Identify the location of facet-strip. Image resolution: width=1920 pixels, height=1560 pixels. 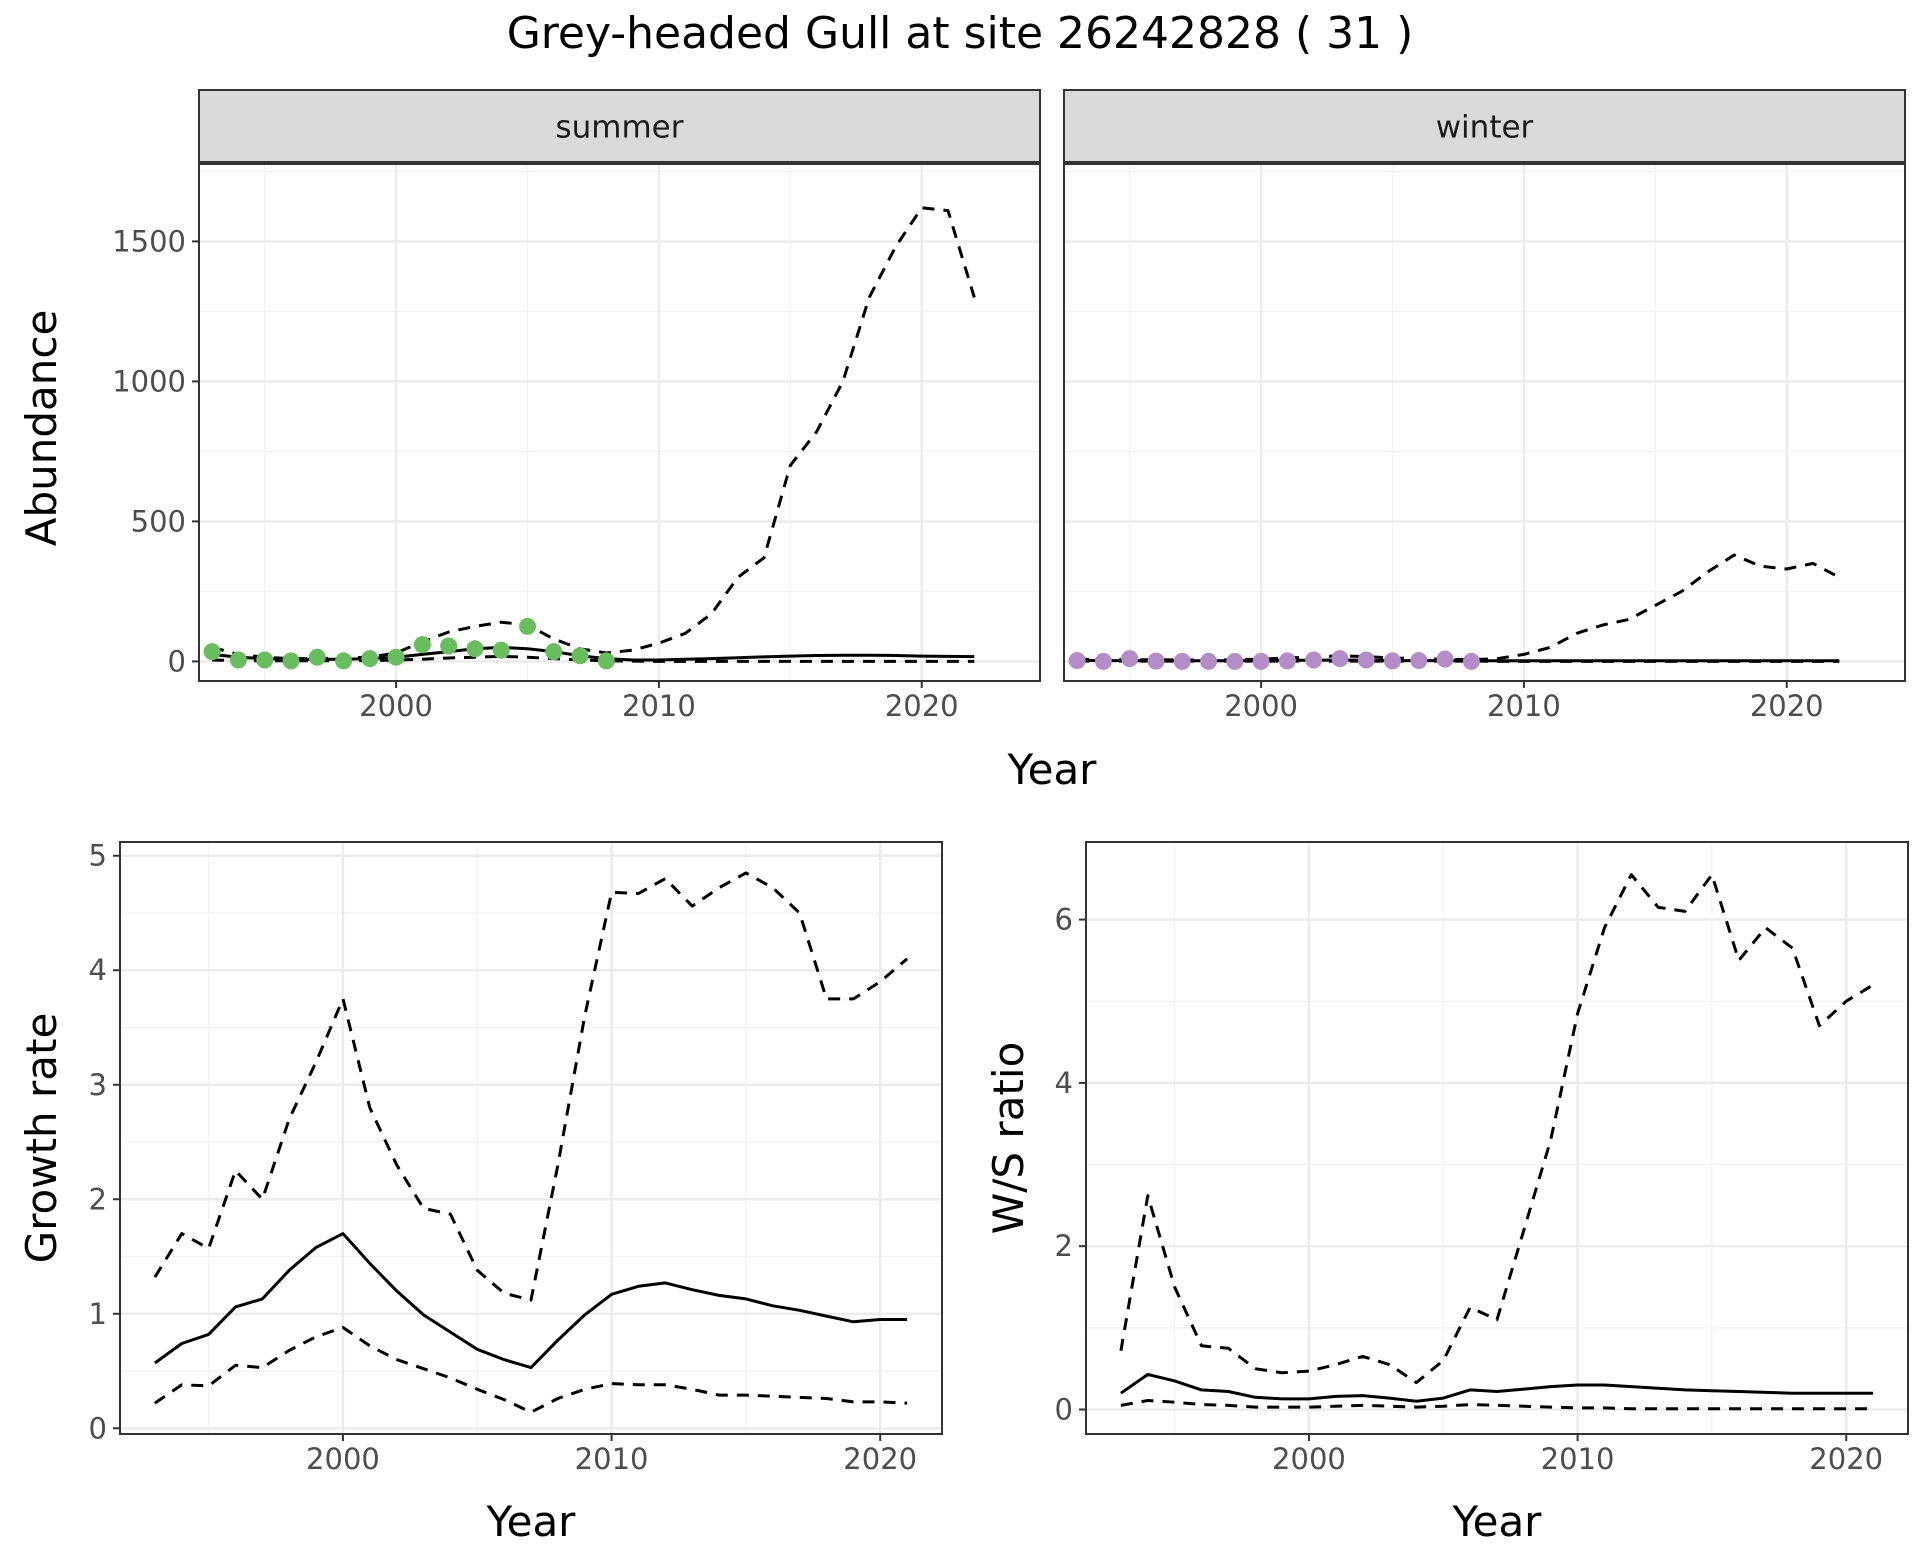
(619, 126).